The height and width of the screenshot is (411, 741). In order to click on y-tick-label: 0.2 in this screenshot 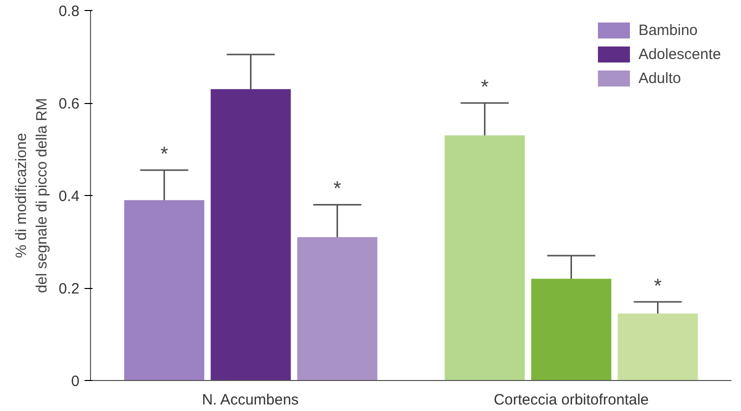, I will do `click(69, 289)`.